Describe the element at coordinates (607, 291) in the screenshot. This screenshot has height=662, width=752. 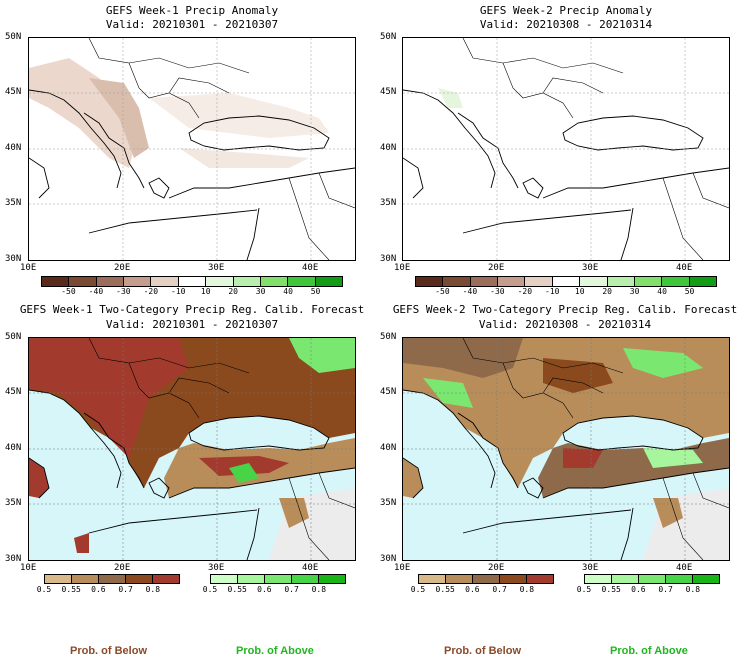
I see `colorbar-tick-label: 20` at that location.